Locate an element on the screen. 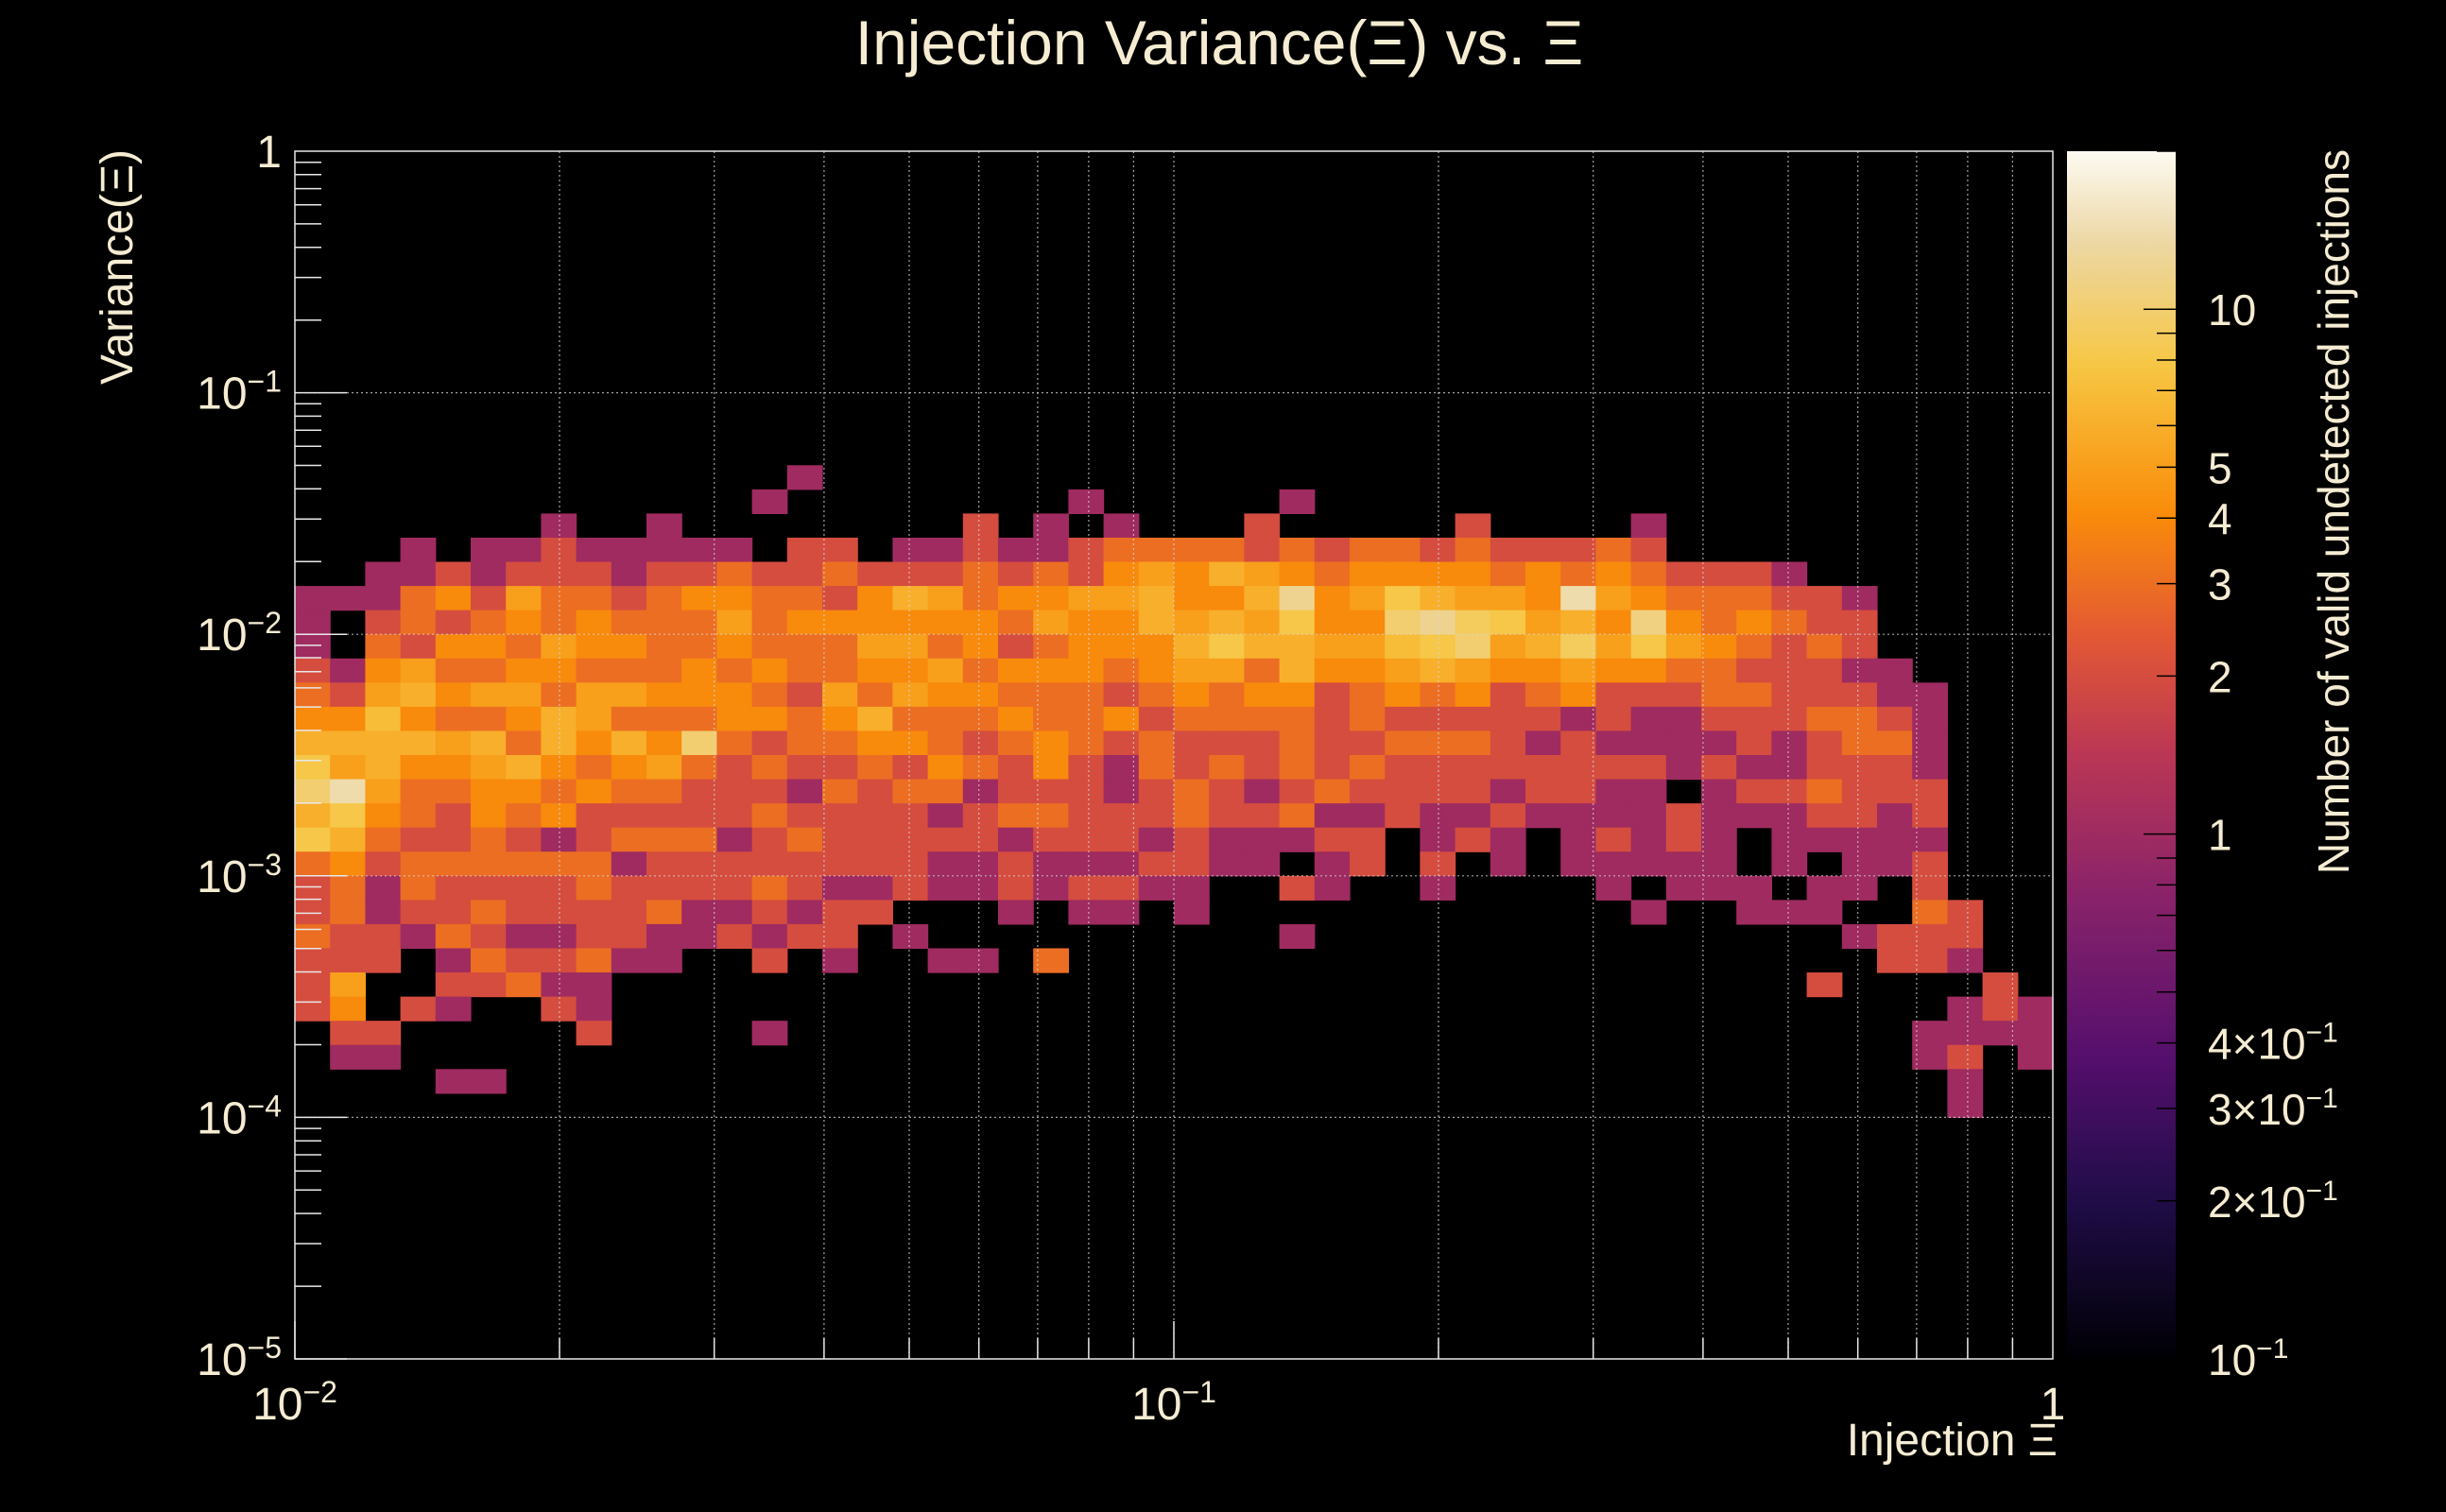 The image size is (2446, 1512). colorbar-tick-label: 1 is located at coordinates (2220, 835).